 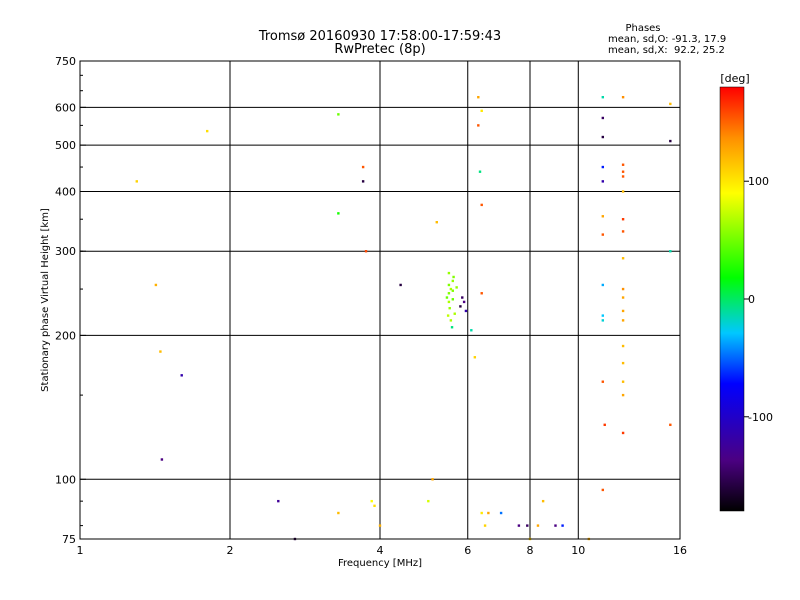 What do you see at coordinates (758, 181) in the screenshot?
I see `colorbar-tick-label: 100` at bounding box center [758, 181].